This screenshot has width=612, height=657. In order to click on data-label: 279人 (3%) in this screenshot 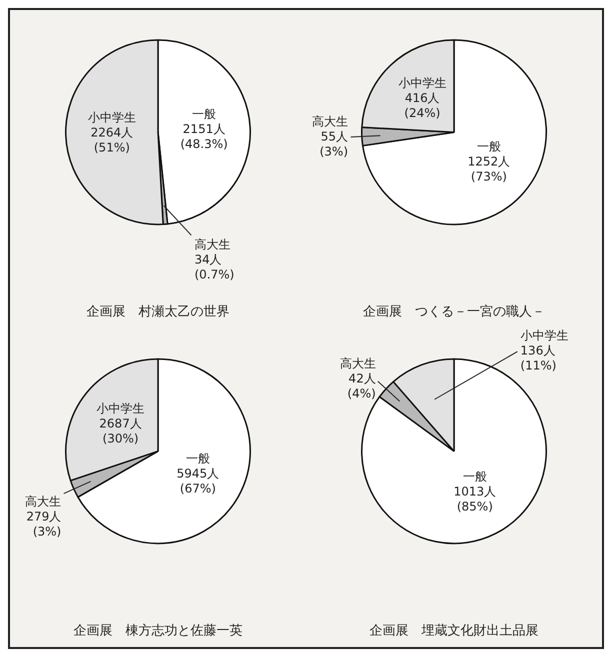, I will do `click(44, 523)`.